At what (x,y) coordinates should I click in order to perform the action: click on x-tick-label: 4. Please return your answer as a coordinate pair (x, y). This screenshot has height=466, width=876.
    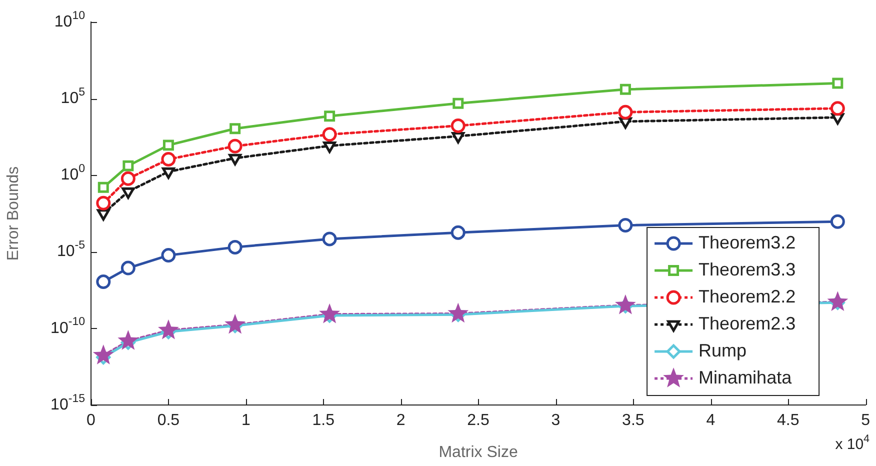
    Looking at the image, I should click on (711, 421).